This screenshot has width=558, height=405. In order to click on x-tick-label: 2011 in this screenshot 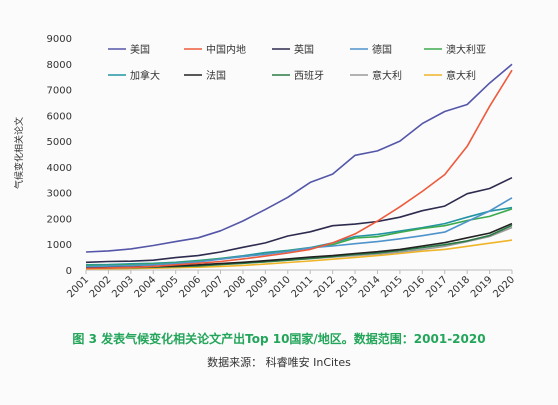, I will do `click(303, 287)`.